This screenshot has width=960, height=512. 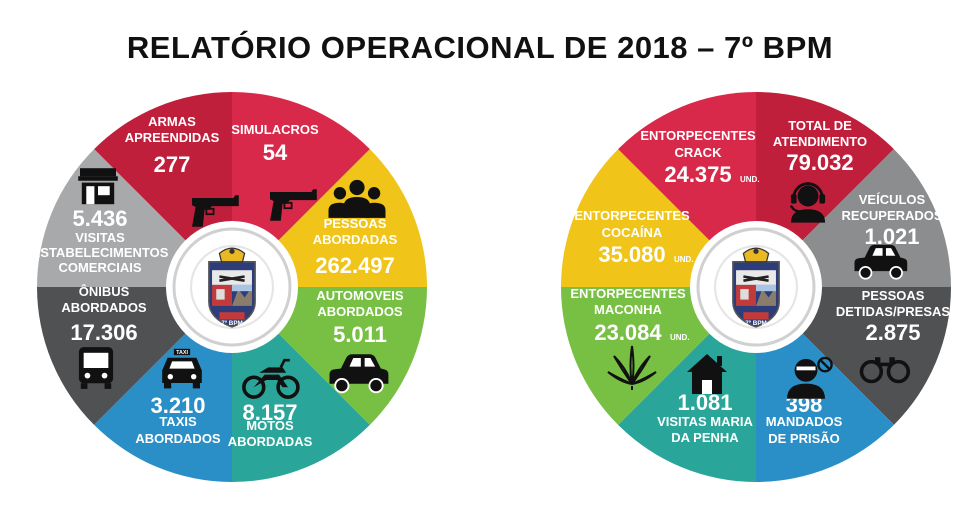 I want to click on item-label-line1: VEÍCULOS, so click(x=892, y=199).